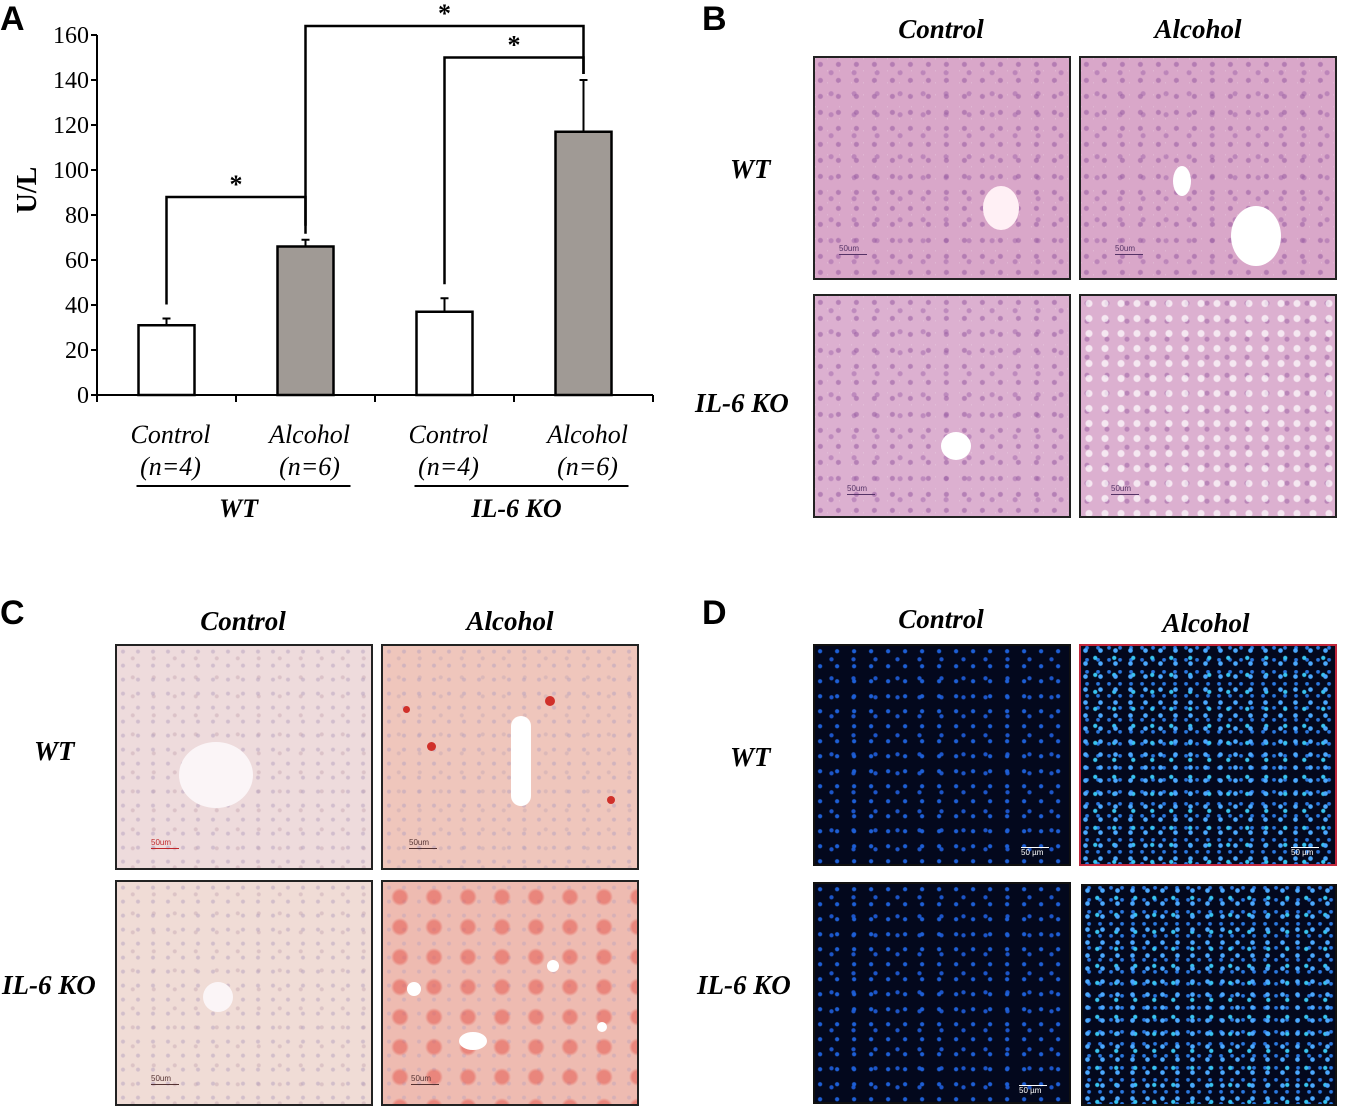  What do you see at coordinates (71, 36) in the screenshot?
I see `y-tick-label: 160` at bounding box center [71, 36].